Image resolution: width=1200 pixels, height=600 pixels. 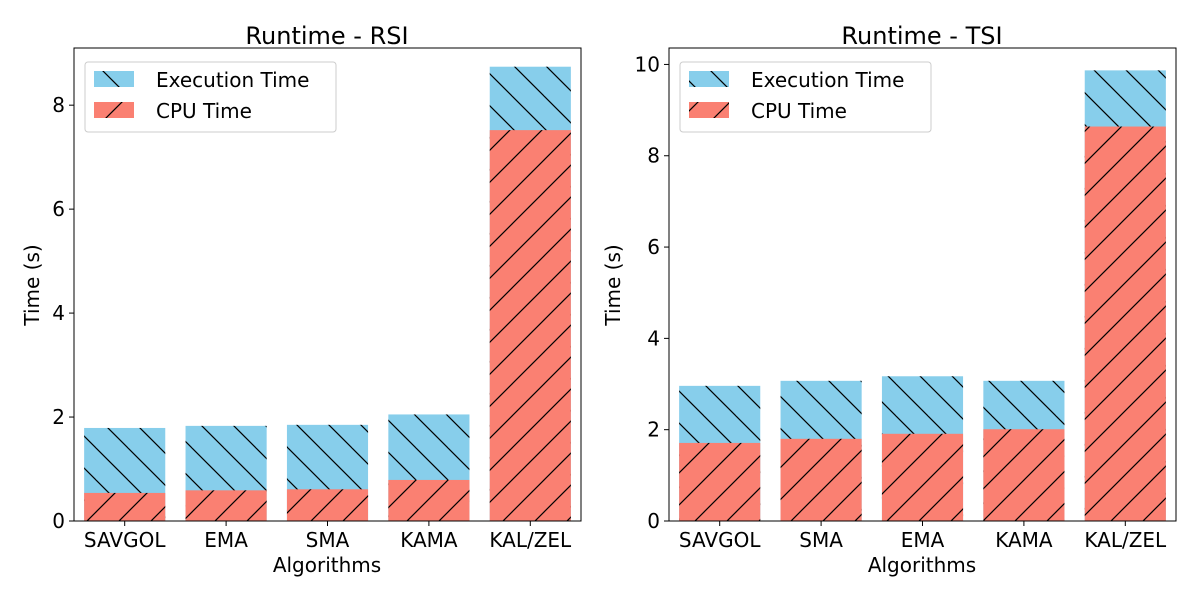 What do you see at coordinates (652, 292) in the screenshot?
I see `y-axis-ticks: 0 2 4 6 8 10` at bounding box center [652, 292].